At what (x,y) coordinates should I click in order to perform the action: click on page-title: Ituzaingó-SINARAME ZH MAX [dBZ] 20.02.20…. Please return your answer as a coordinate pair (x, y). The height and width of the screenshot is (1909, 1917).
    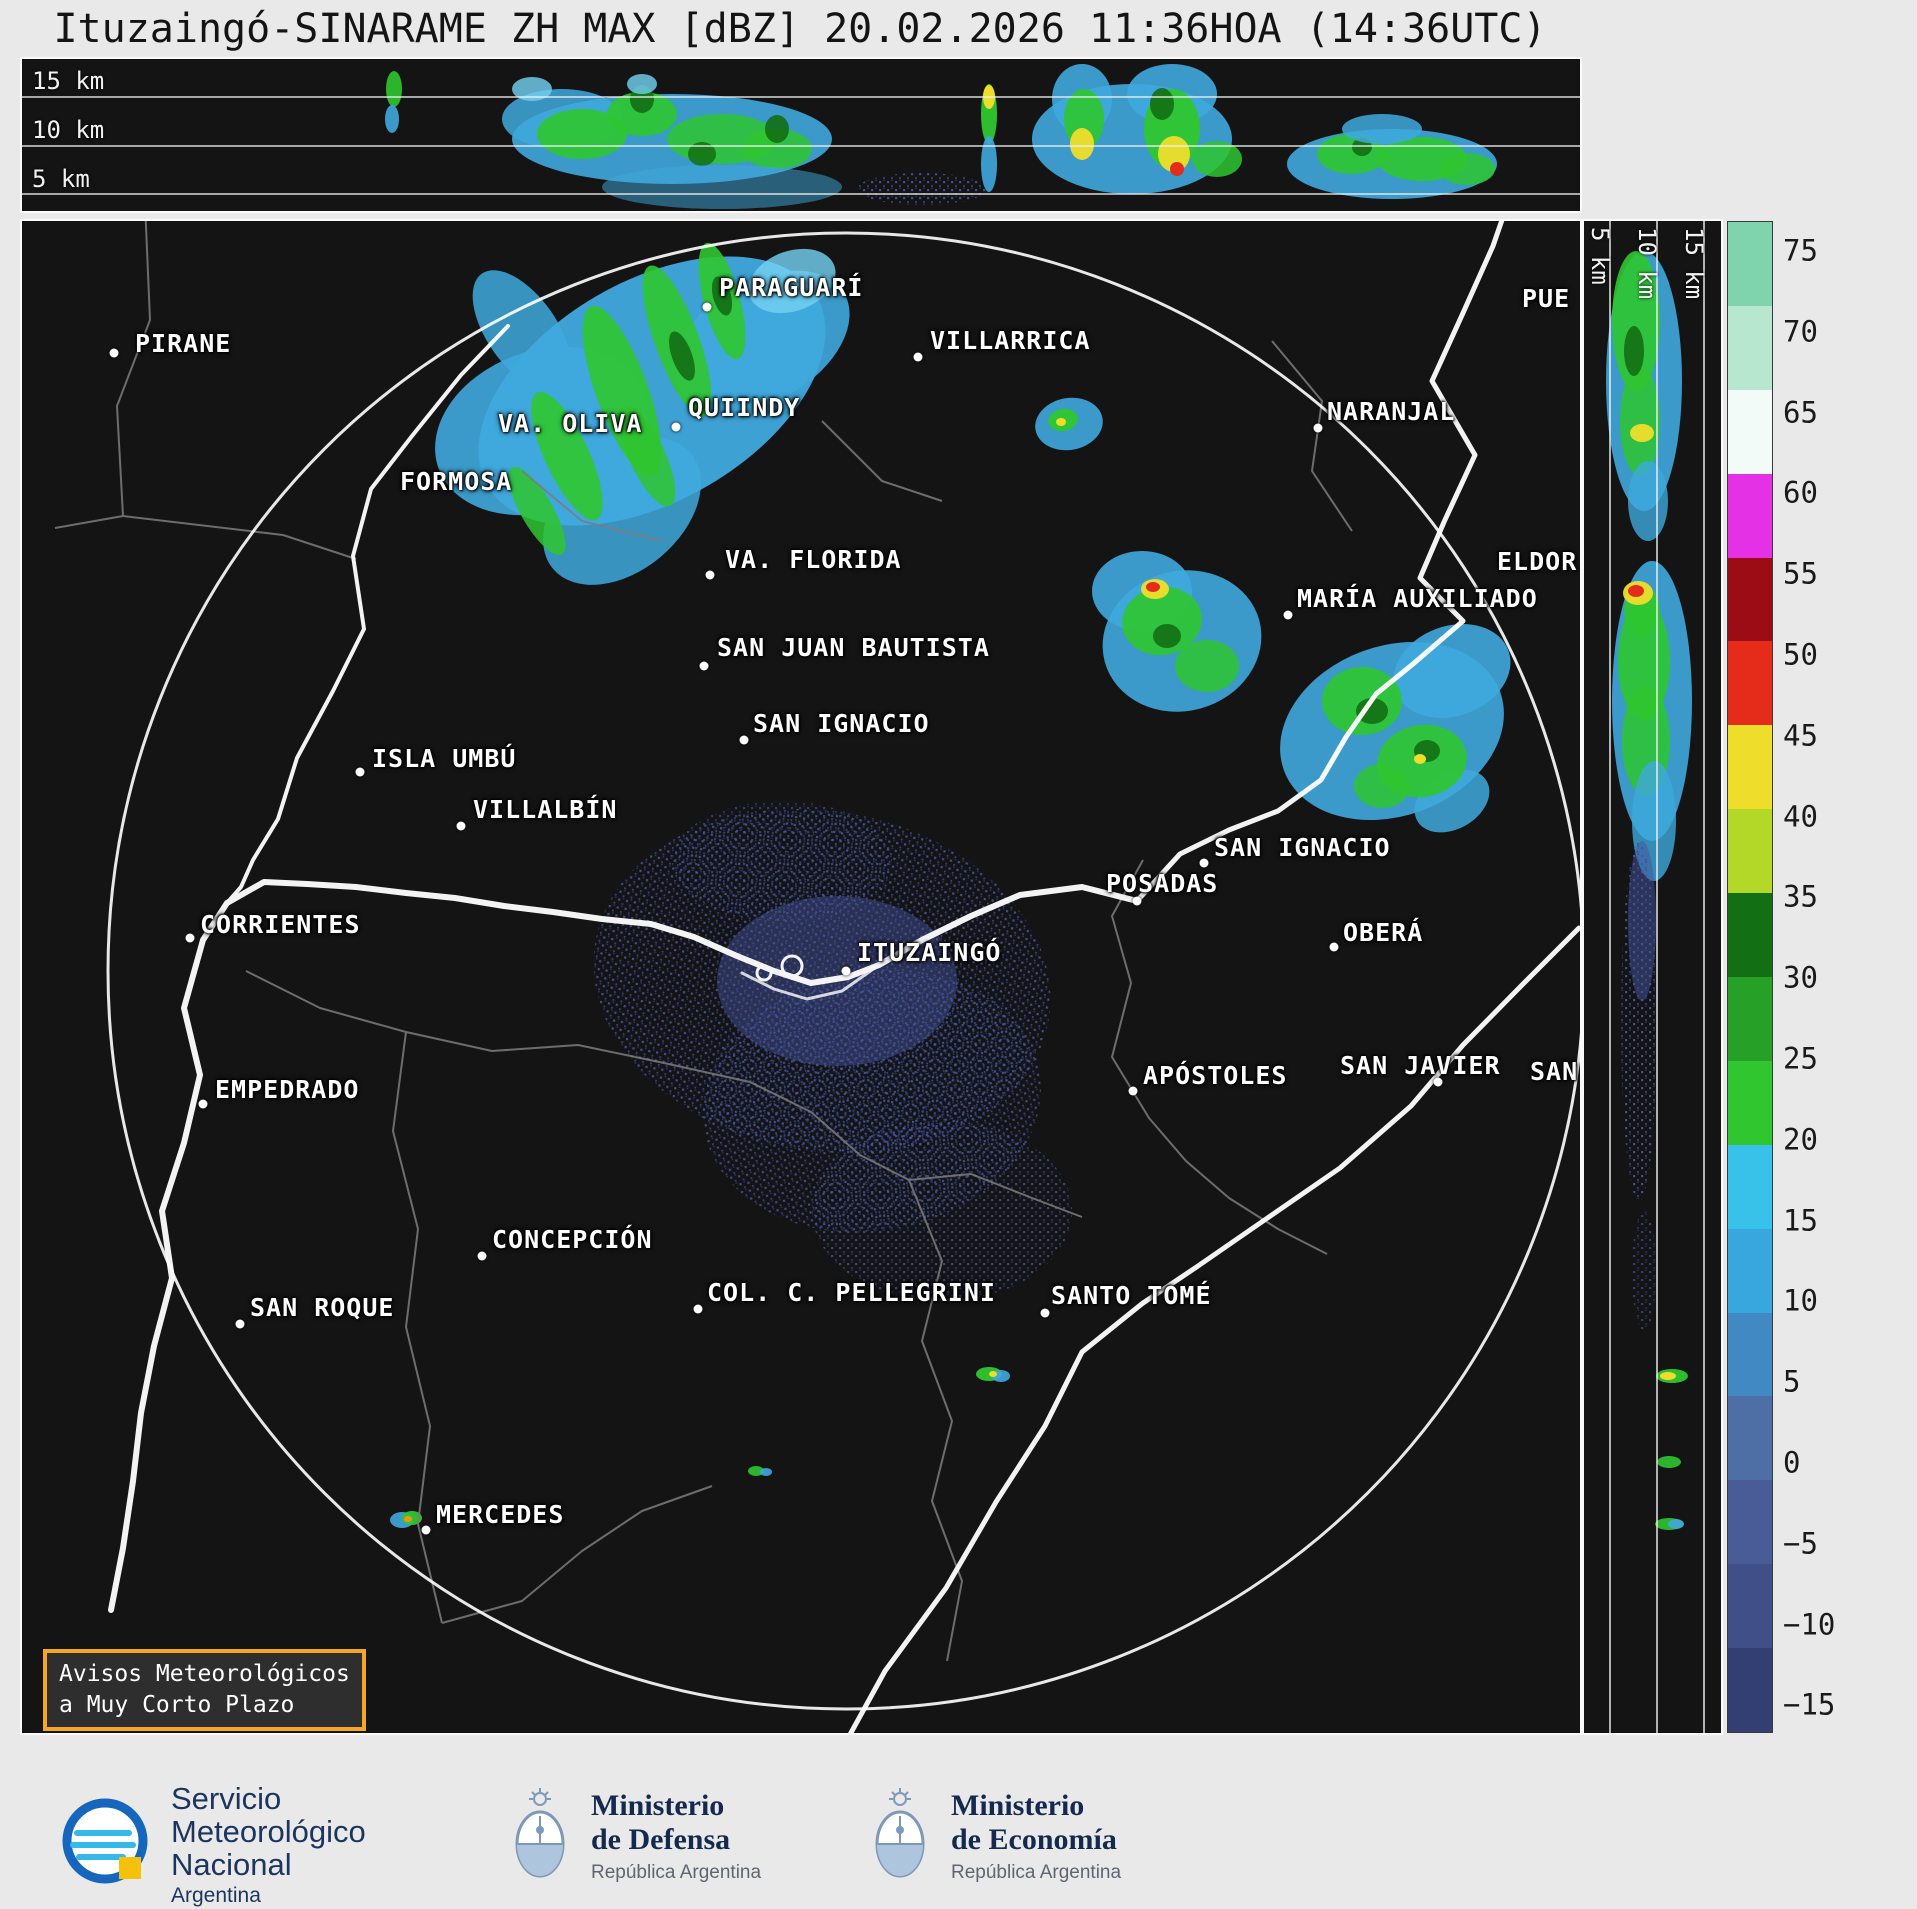
    Looking at the image, I should click on (800, 29).